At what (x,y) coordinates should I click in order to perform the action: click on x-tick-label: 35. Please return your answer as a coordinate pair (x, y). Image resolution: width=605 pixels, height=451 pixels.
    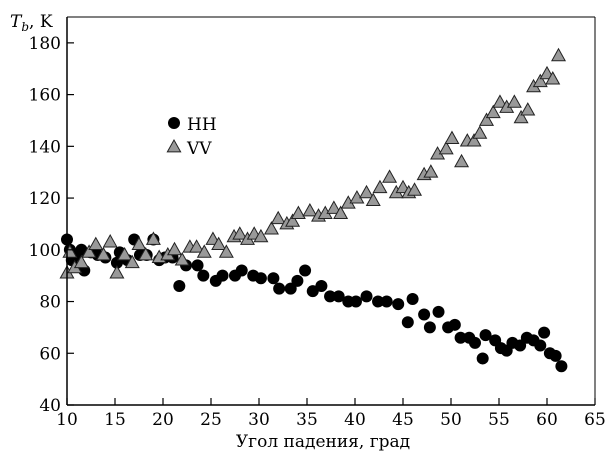
    Looking at the image, I should click on (307, 420).